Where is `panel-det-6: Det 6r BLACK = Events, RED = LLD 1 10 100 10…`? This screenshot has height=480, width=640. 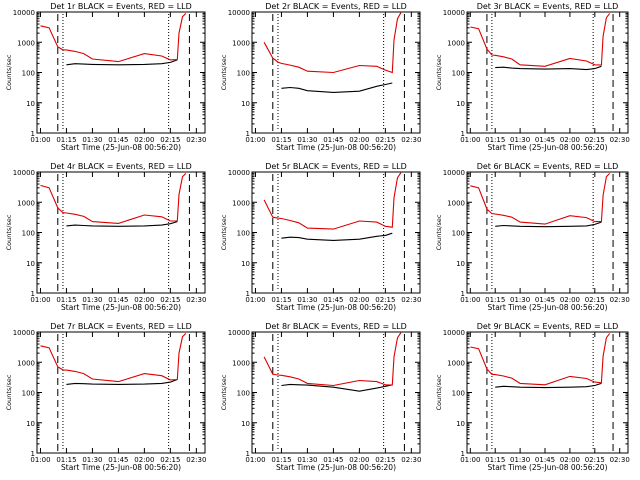 panel-det-6: Det 6r BLACK = Events, RED = LLD 1 10 100 10… is located at coordinates (532, 237).